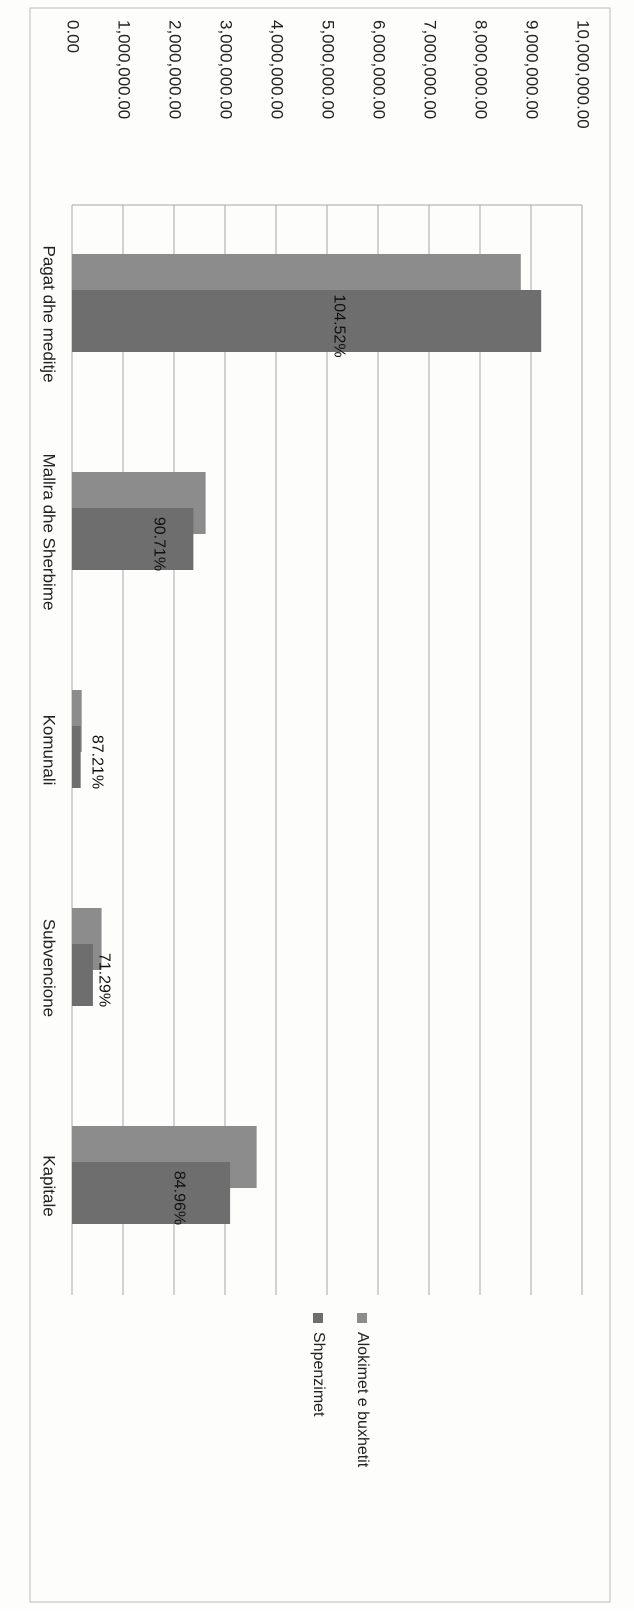 This screenshot has height=1615, width=634. Describe the element at coordinates (481, 69) in the screenshot. I see `value-tick-label: 8,000,000.00` at that location.